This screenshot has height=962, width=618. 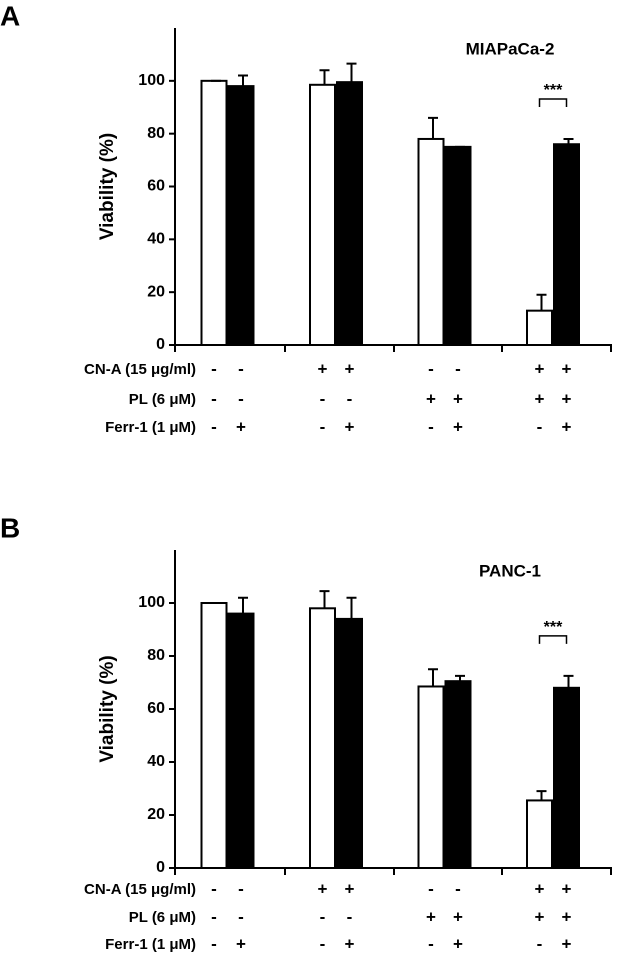 What do you see at coordinates (553, 102) in the screenshot?
I see `significance-bracket` at bounding box center [553, 102].